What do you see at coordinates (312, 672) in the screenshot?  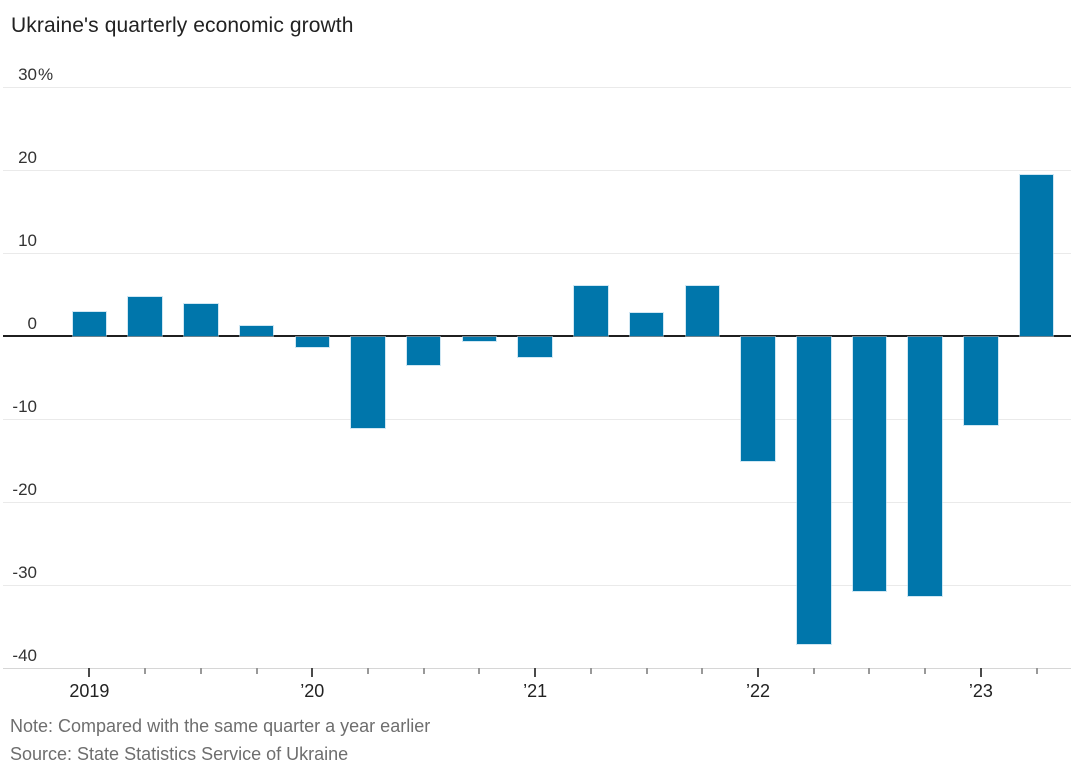 I see `year-tick-2020-q1` at bounding box center [312, 672].